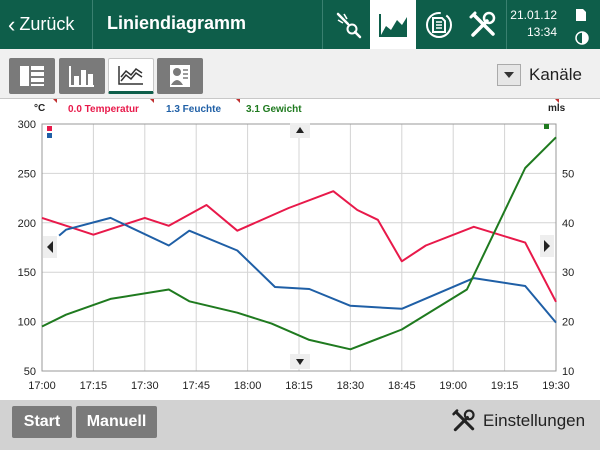 The width and height of the screenshot is (600, 450). What do you see at coordinates (581, 15) in the screenshot?
I see `sd-card-status-icon` at bounding box center [581, 15].